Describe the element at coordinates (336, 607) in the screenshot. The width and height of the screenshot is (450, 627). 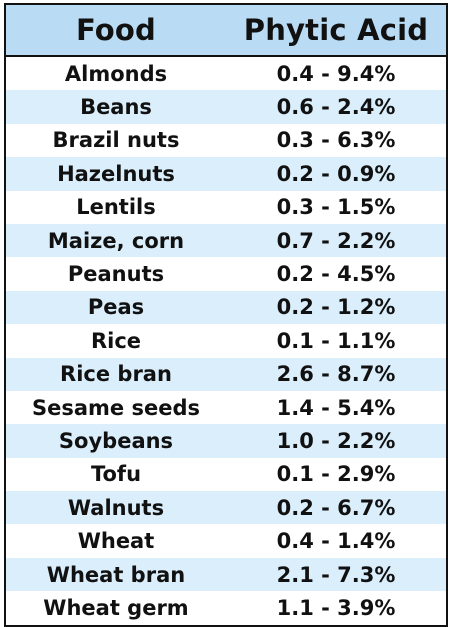
I see `phytic-acid-cell: 1.1 - 3.9%` at that location.